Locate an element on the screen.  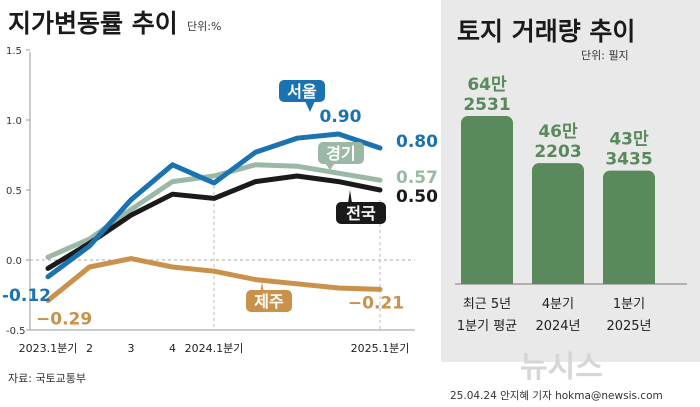
y-tick-label: 1.5 is located at coordinates (14, 51).